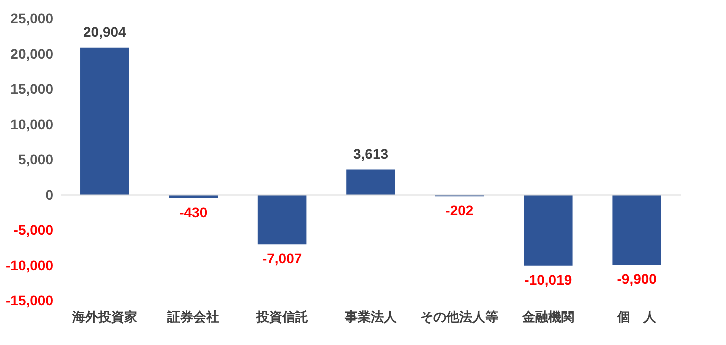 This screenshot has width=726, height=345. Describe the element at coordinates (34, 230) in the screenshot. I see `y-tick-label: -5,000` at that location.